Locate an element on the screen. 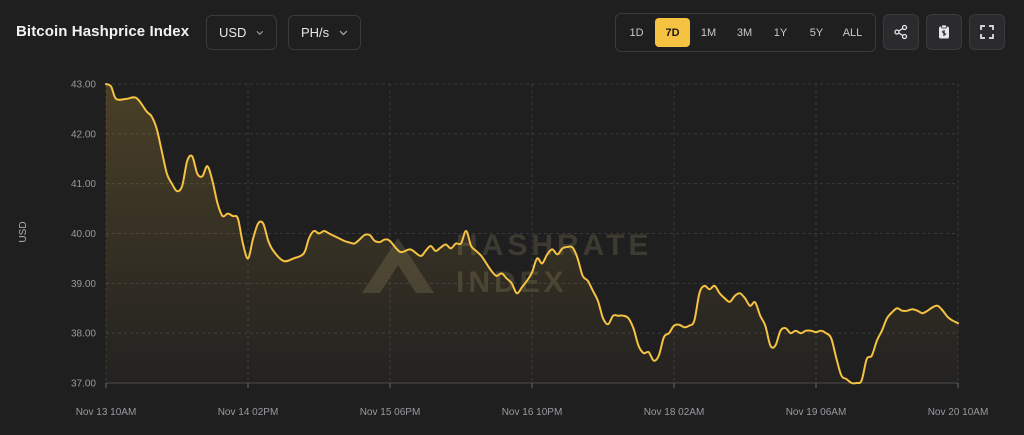 The height and width of the screenshot is (435, 1024). copy-button is located at coordinates (944, 32).